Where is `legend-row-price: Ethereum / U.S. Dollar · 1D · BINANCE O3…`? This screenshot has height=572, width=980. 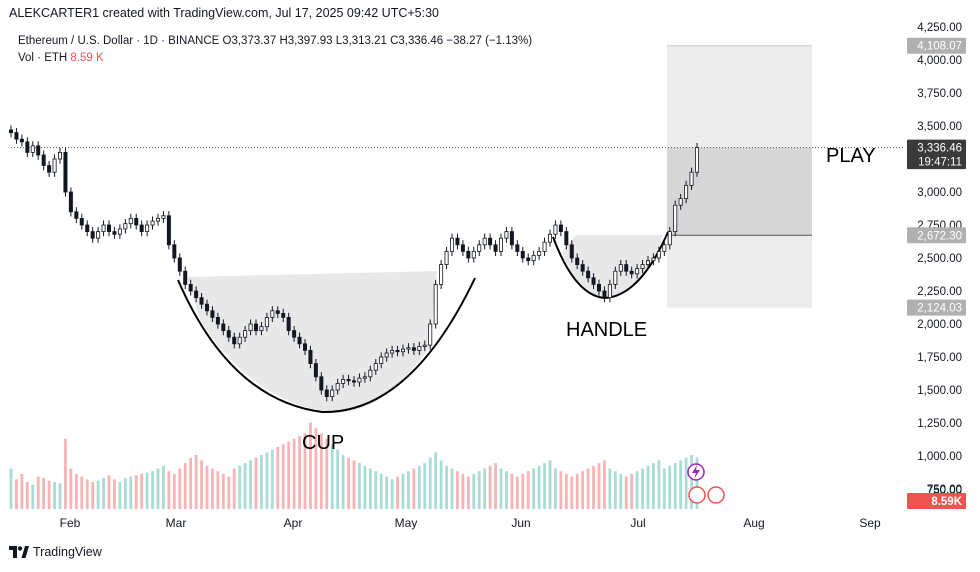
legend-row-price: Ethereum / U.S. Dollar · 1D · BINANCE O3… is located at coordinates (275, 43).